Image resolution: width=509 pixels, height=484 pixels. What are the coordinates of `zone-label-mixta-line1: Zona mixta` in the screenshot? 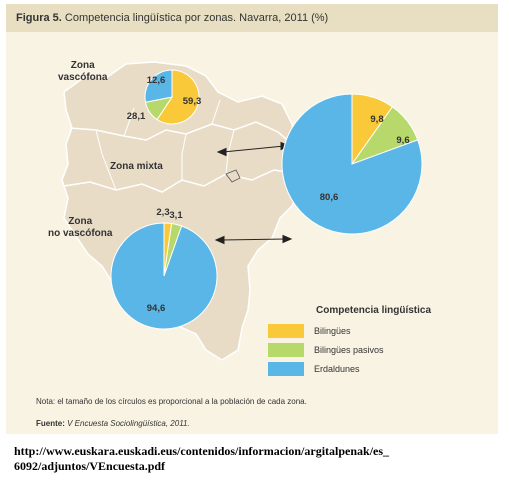 It's located at (136, 166).